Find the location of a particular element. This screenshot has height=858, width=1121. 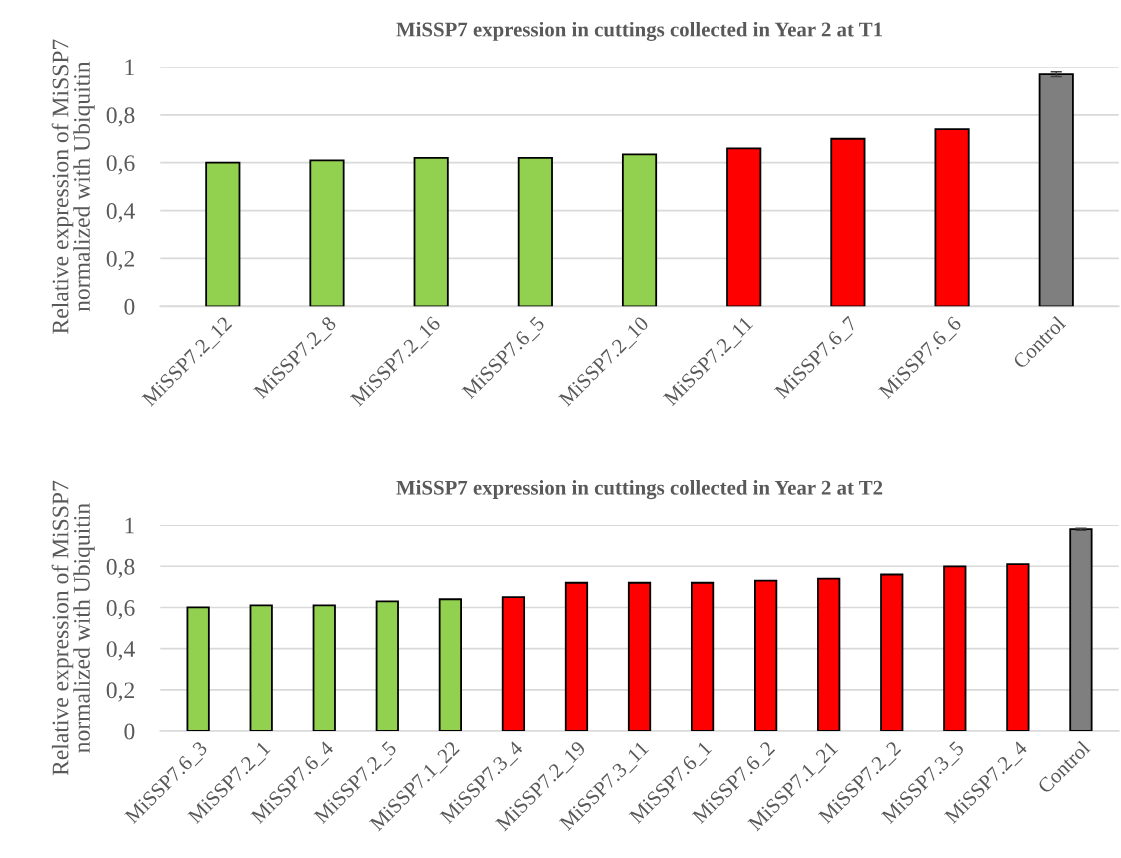

chart-title: MiSSP7 expression in cuttings collected in Year 2 at T1 is located at coordinates (639, 31).